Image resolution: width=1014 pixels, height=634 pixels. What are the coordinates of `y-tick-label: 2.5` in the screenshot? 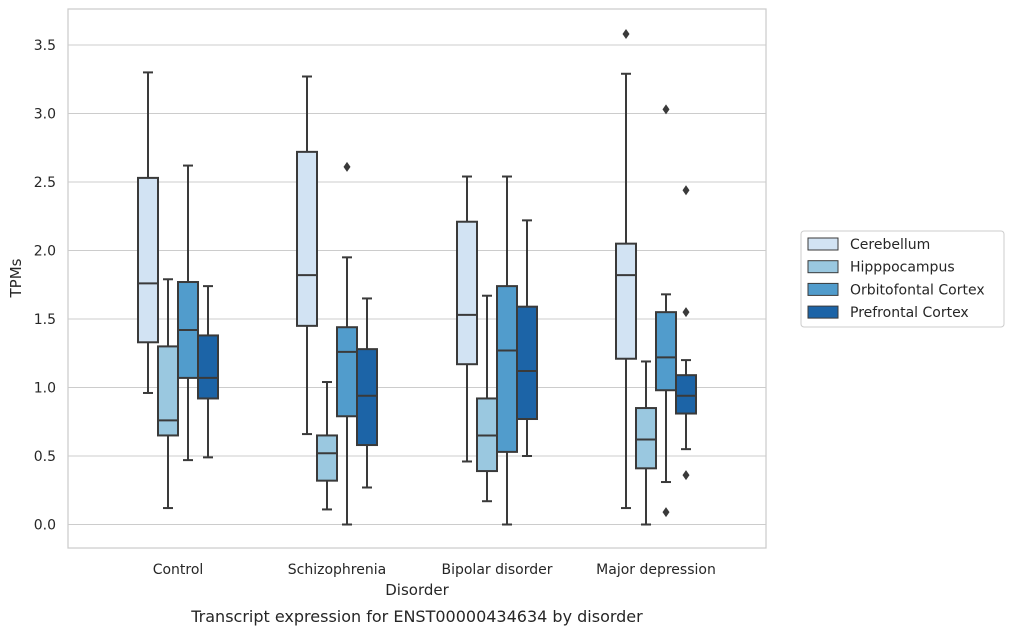 It's located at (45, 183).